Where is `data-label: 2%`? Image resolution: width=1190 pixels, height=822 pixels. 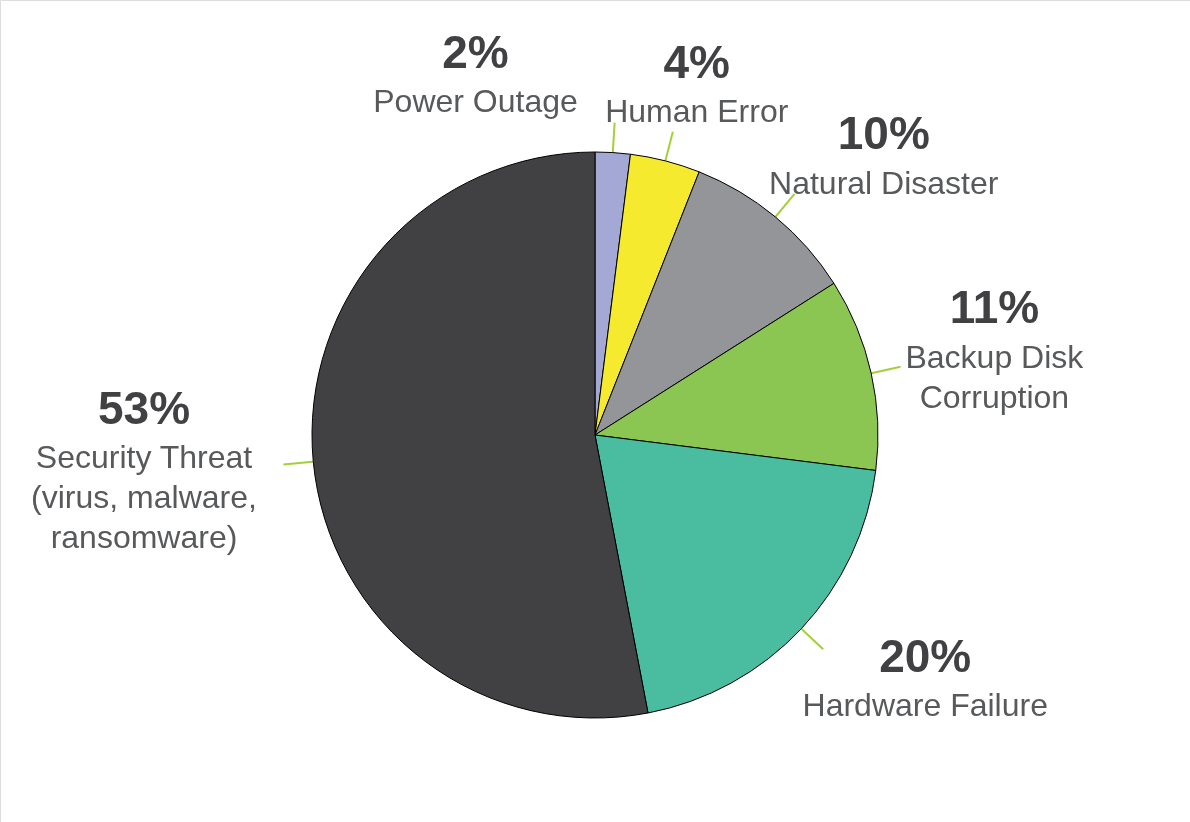 data-label: 2% is located at coordinates (475, 51).